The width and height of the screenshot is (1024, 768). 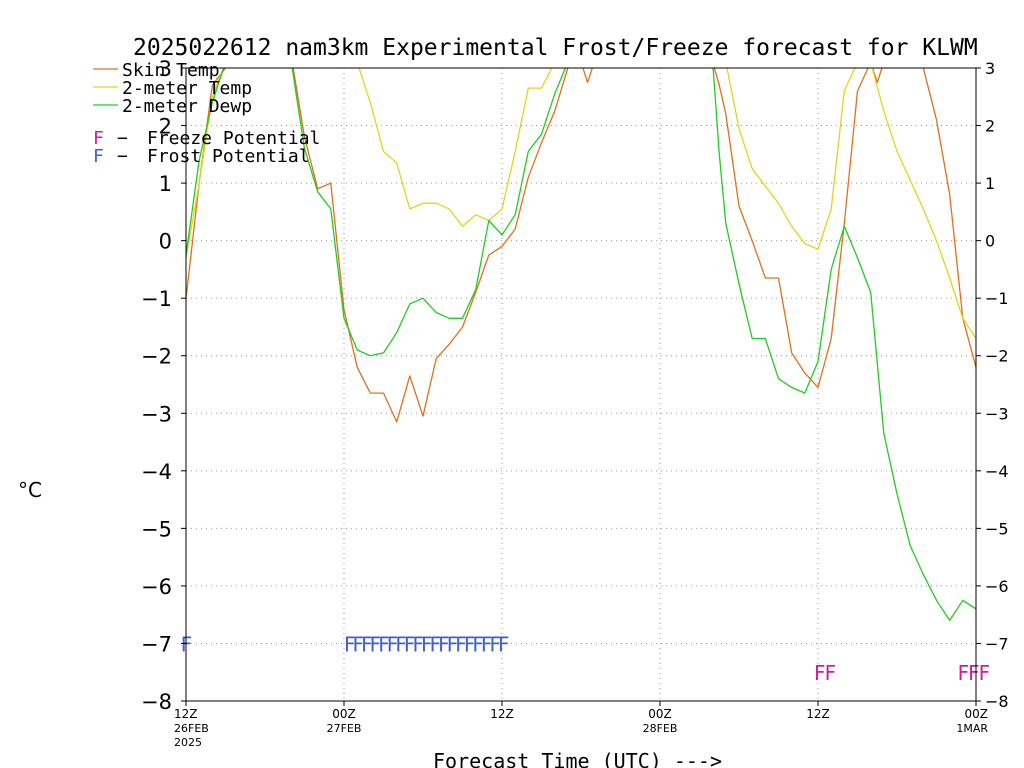 I want to click on y-tick-label-right: −7, so click(x=997, y=643).